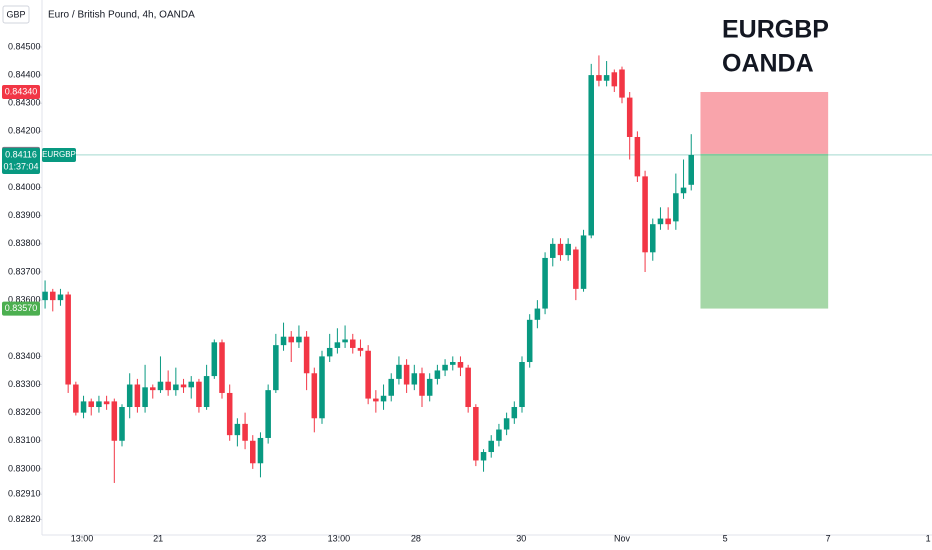  What do you see at coordinates (24, 412) in the screenshot?
I see `y-tick-label: 0.83200` at bounding box center [24, 412].